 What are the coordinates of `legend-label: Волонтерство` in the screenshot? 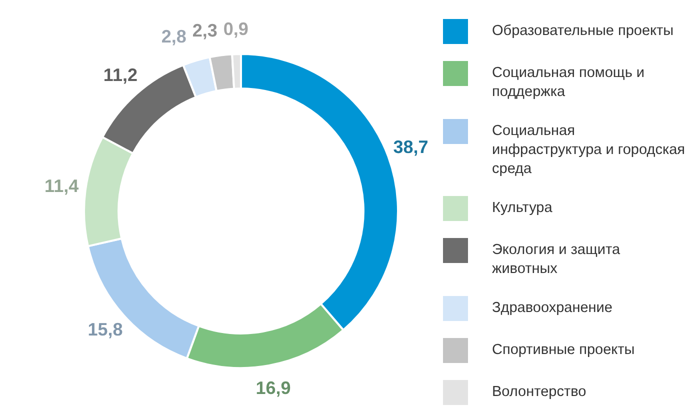 It's located at (539, 392).